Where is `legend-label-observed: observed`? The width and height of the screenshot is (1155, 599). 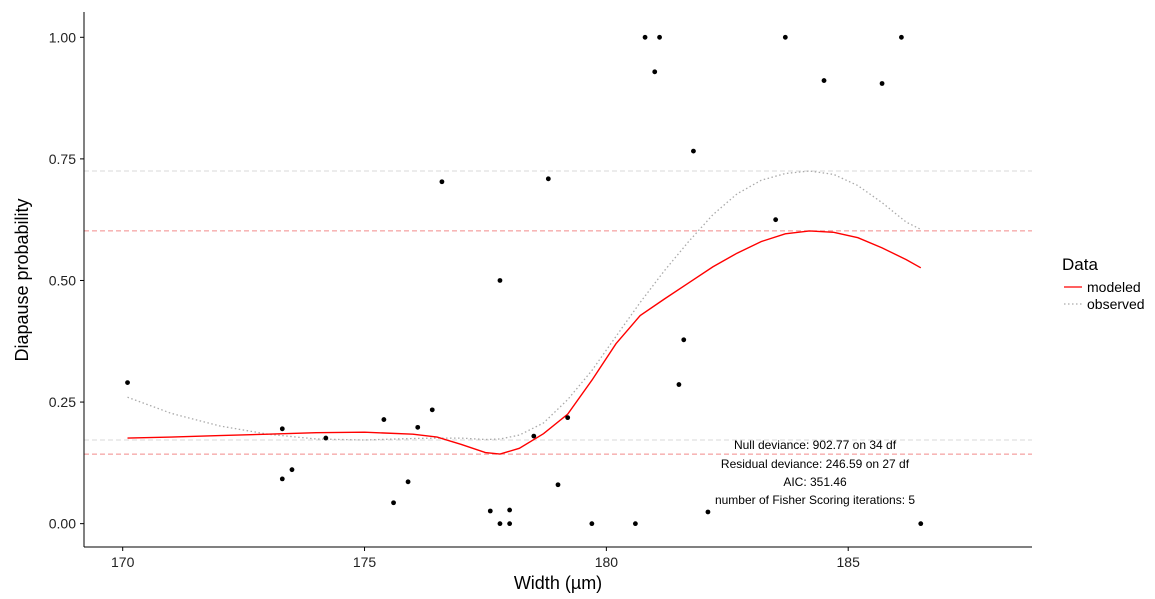 legend-label-observed: observed is located at coordinates (1116, 304).